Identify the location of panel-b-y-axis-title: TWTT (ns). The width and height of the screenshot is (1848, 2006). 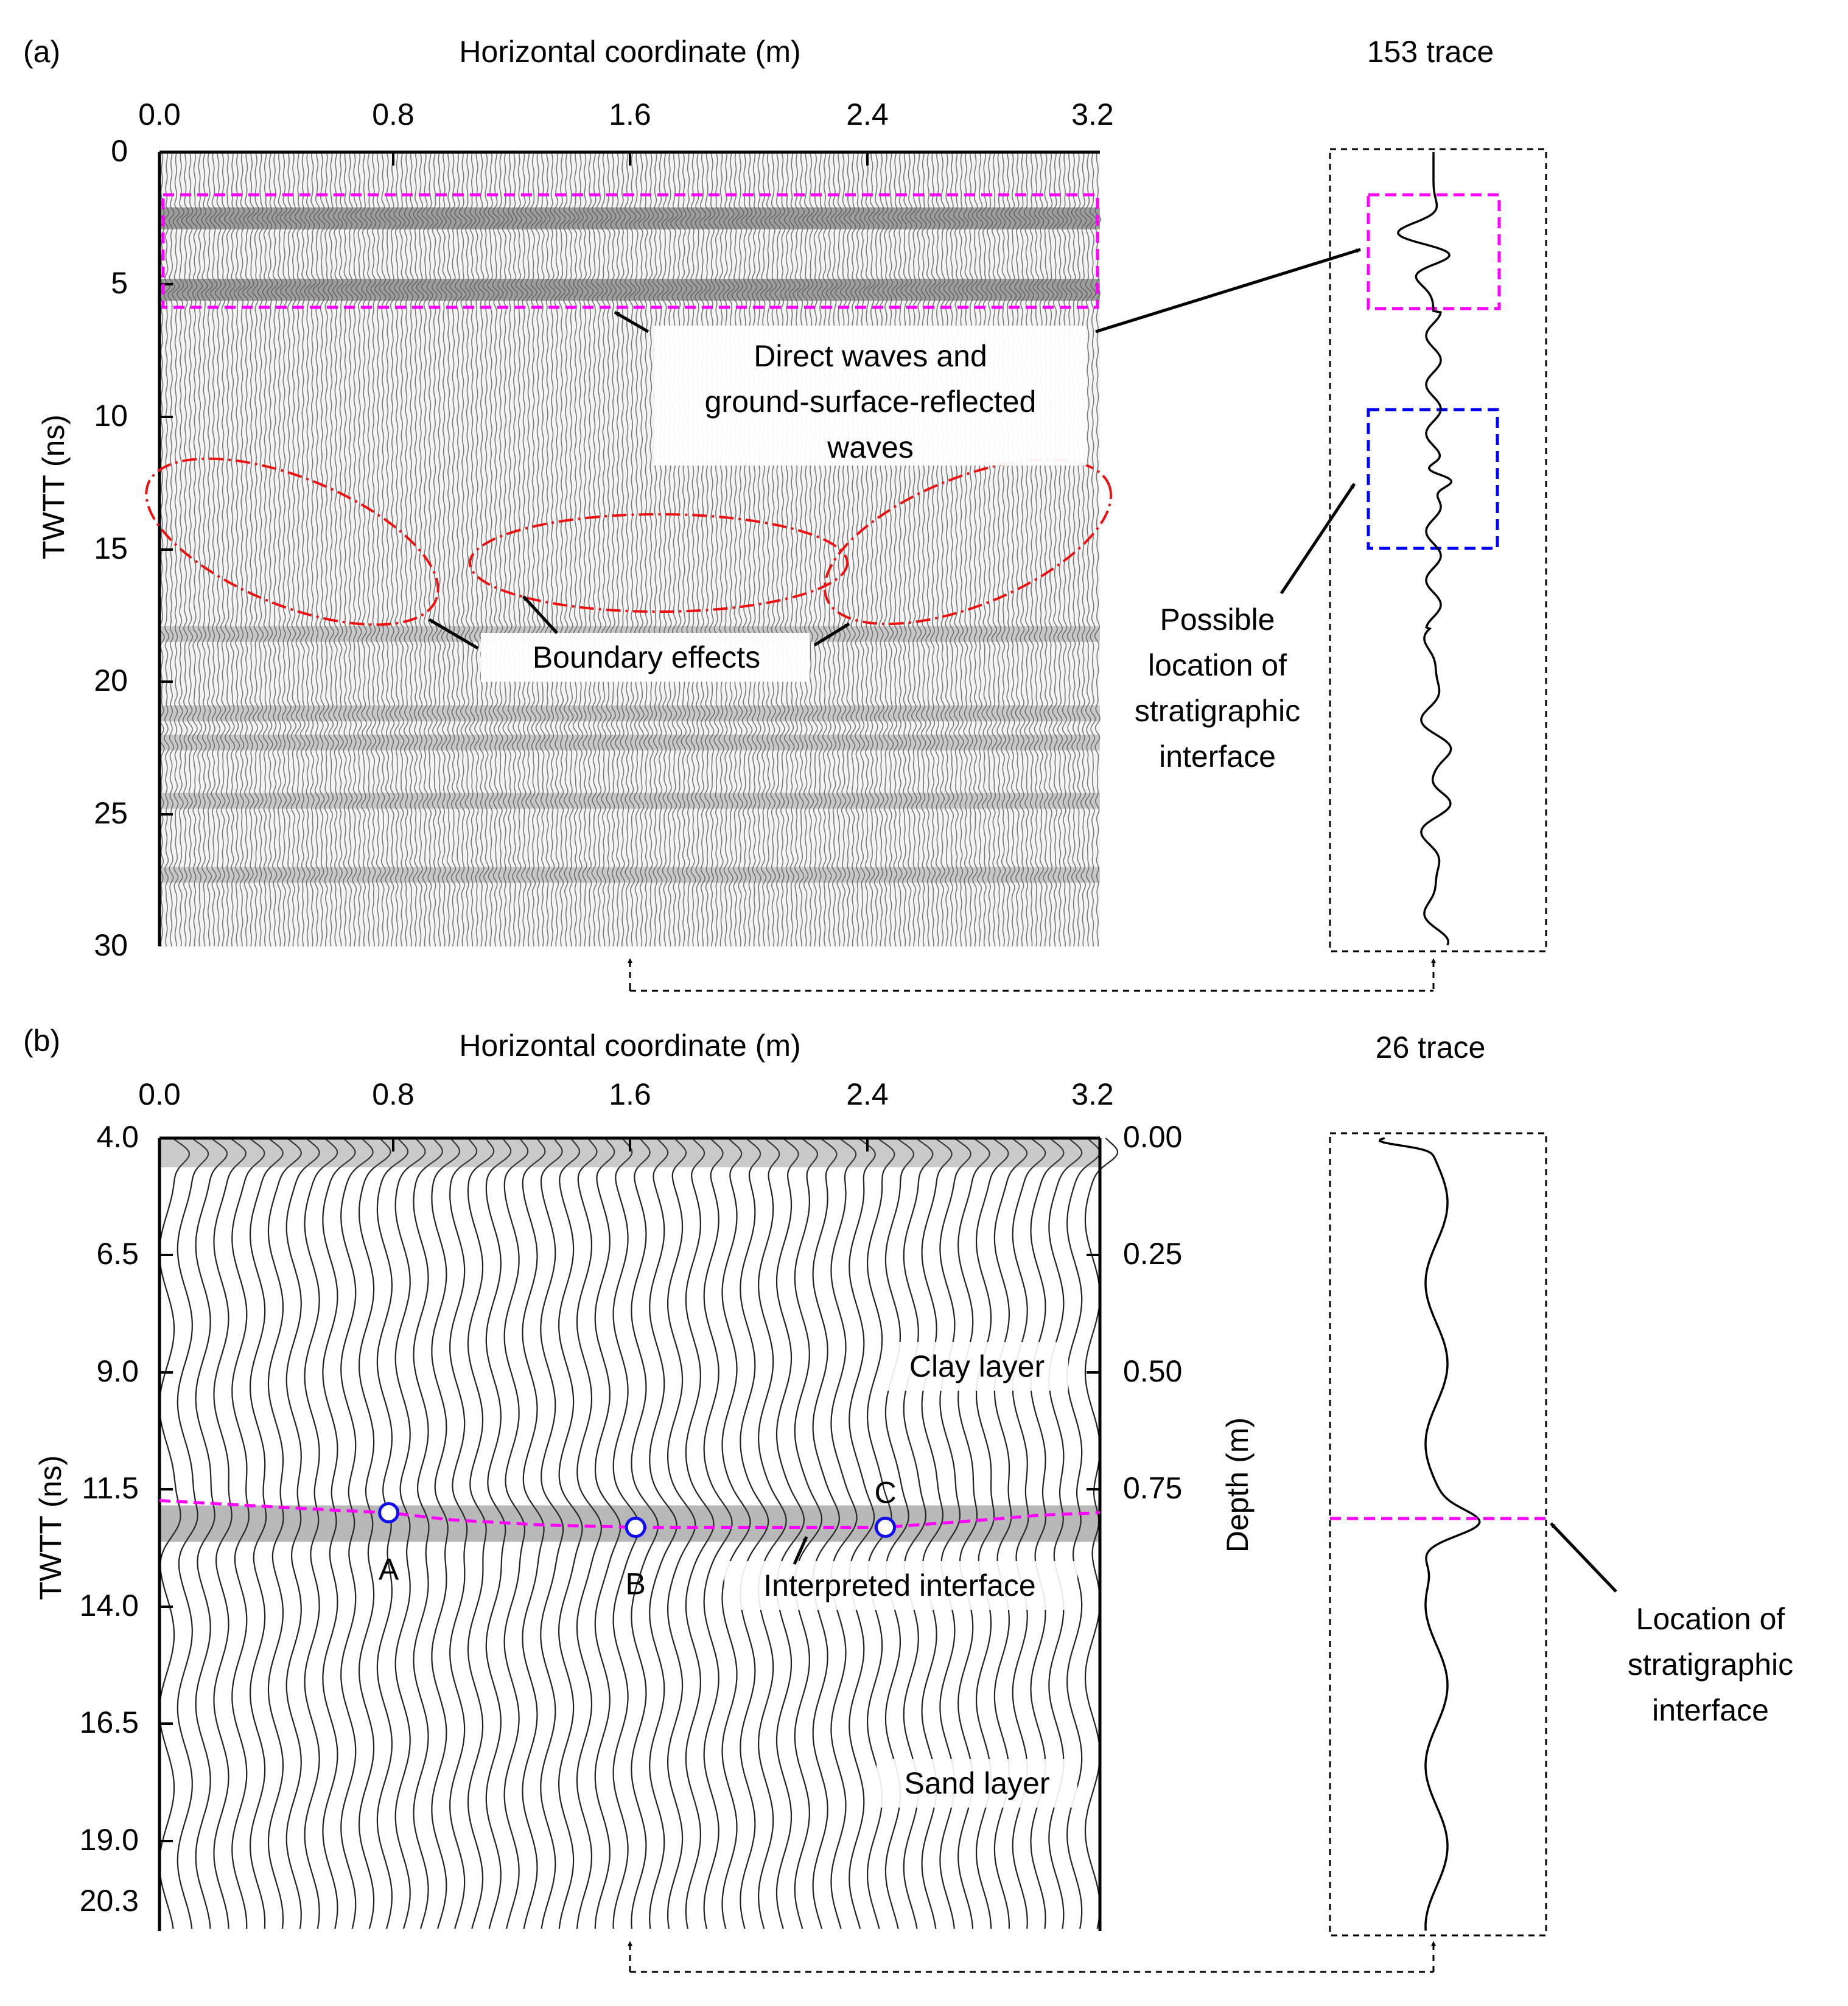
(50, 1527).